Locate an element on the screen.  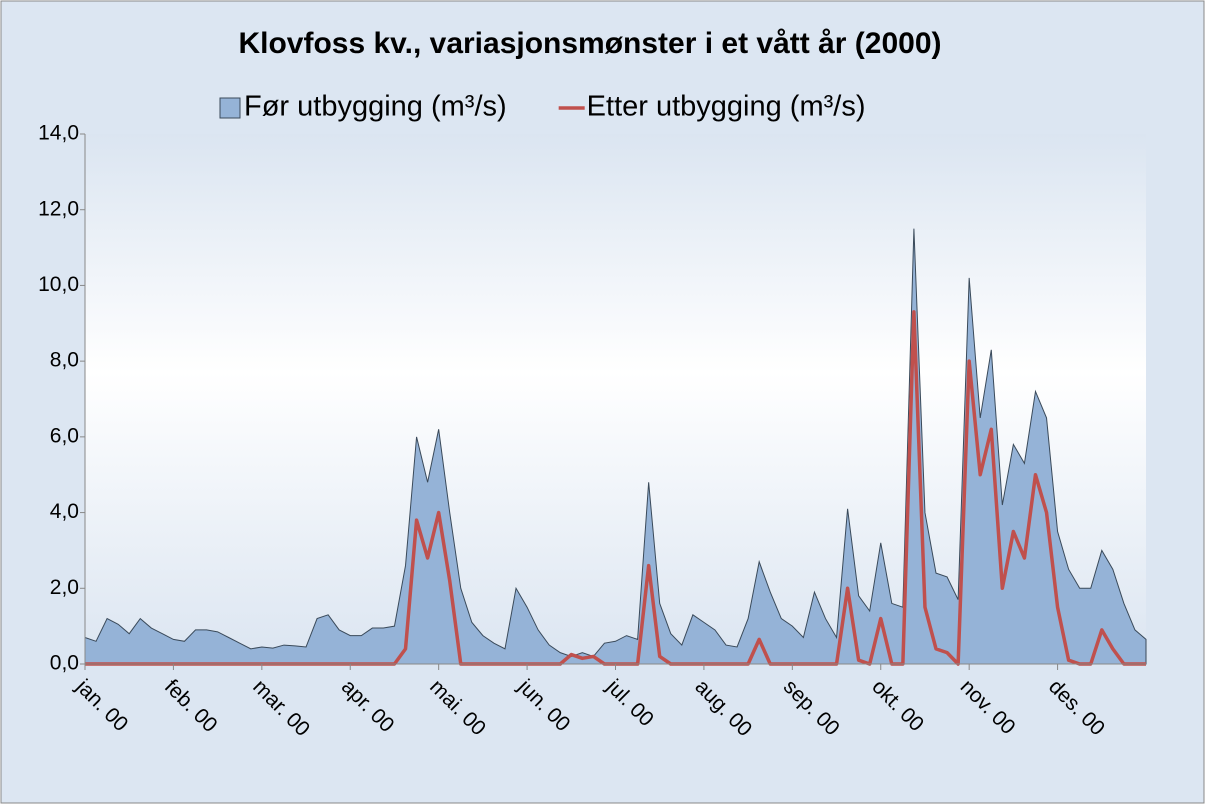
legend-label: Etter utbygging (m³/s) is located at coordinates (726, 107).